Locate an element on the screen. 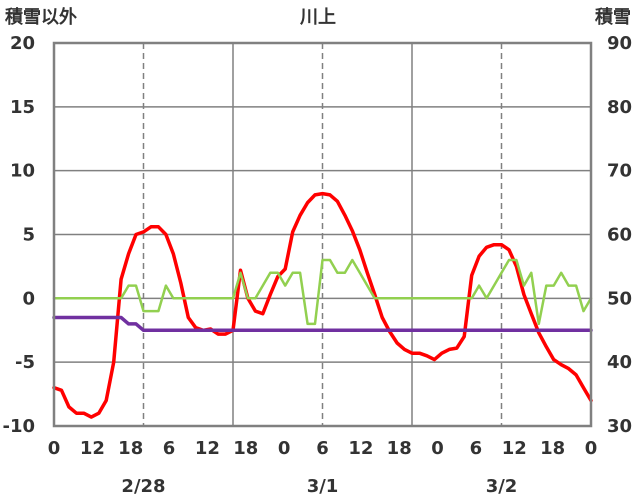 This screenshot has width=636, height=501. y-tick-right: 60 is located at coordinates (619, 235).